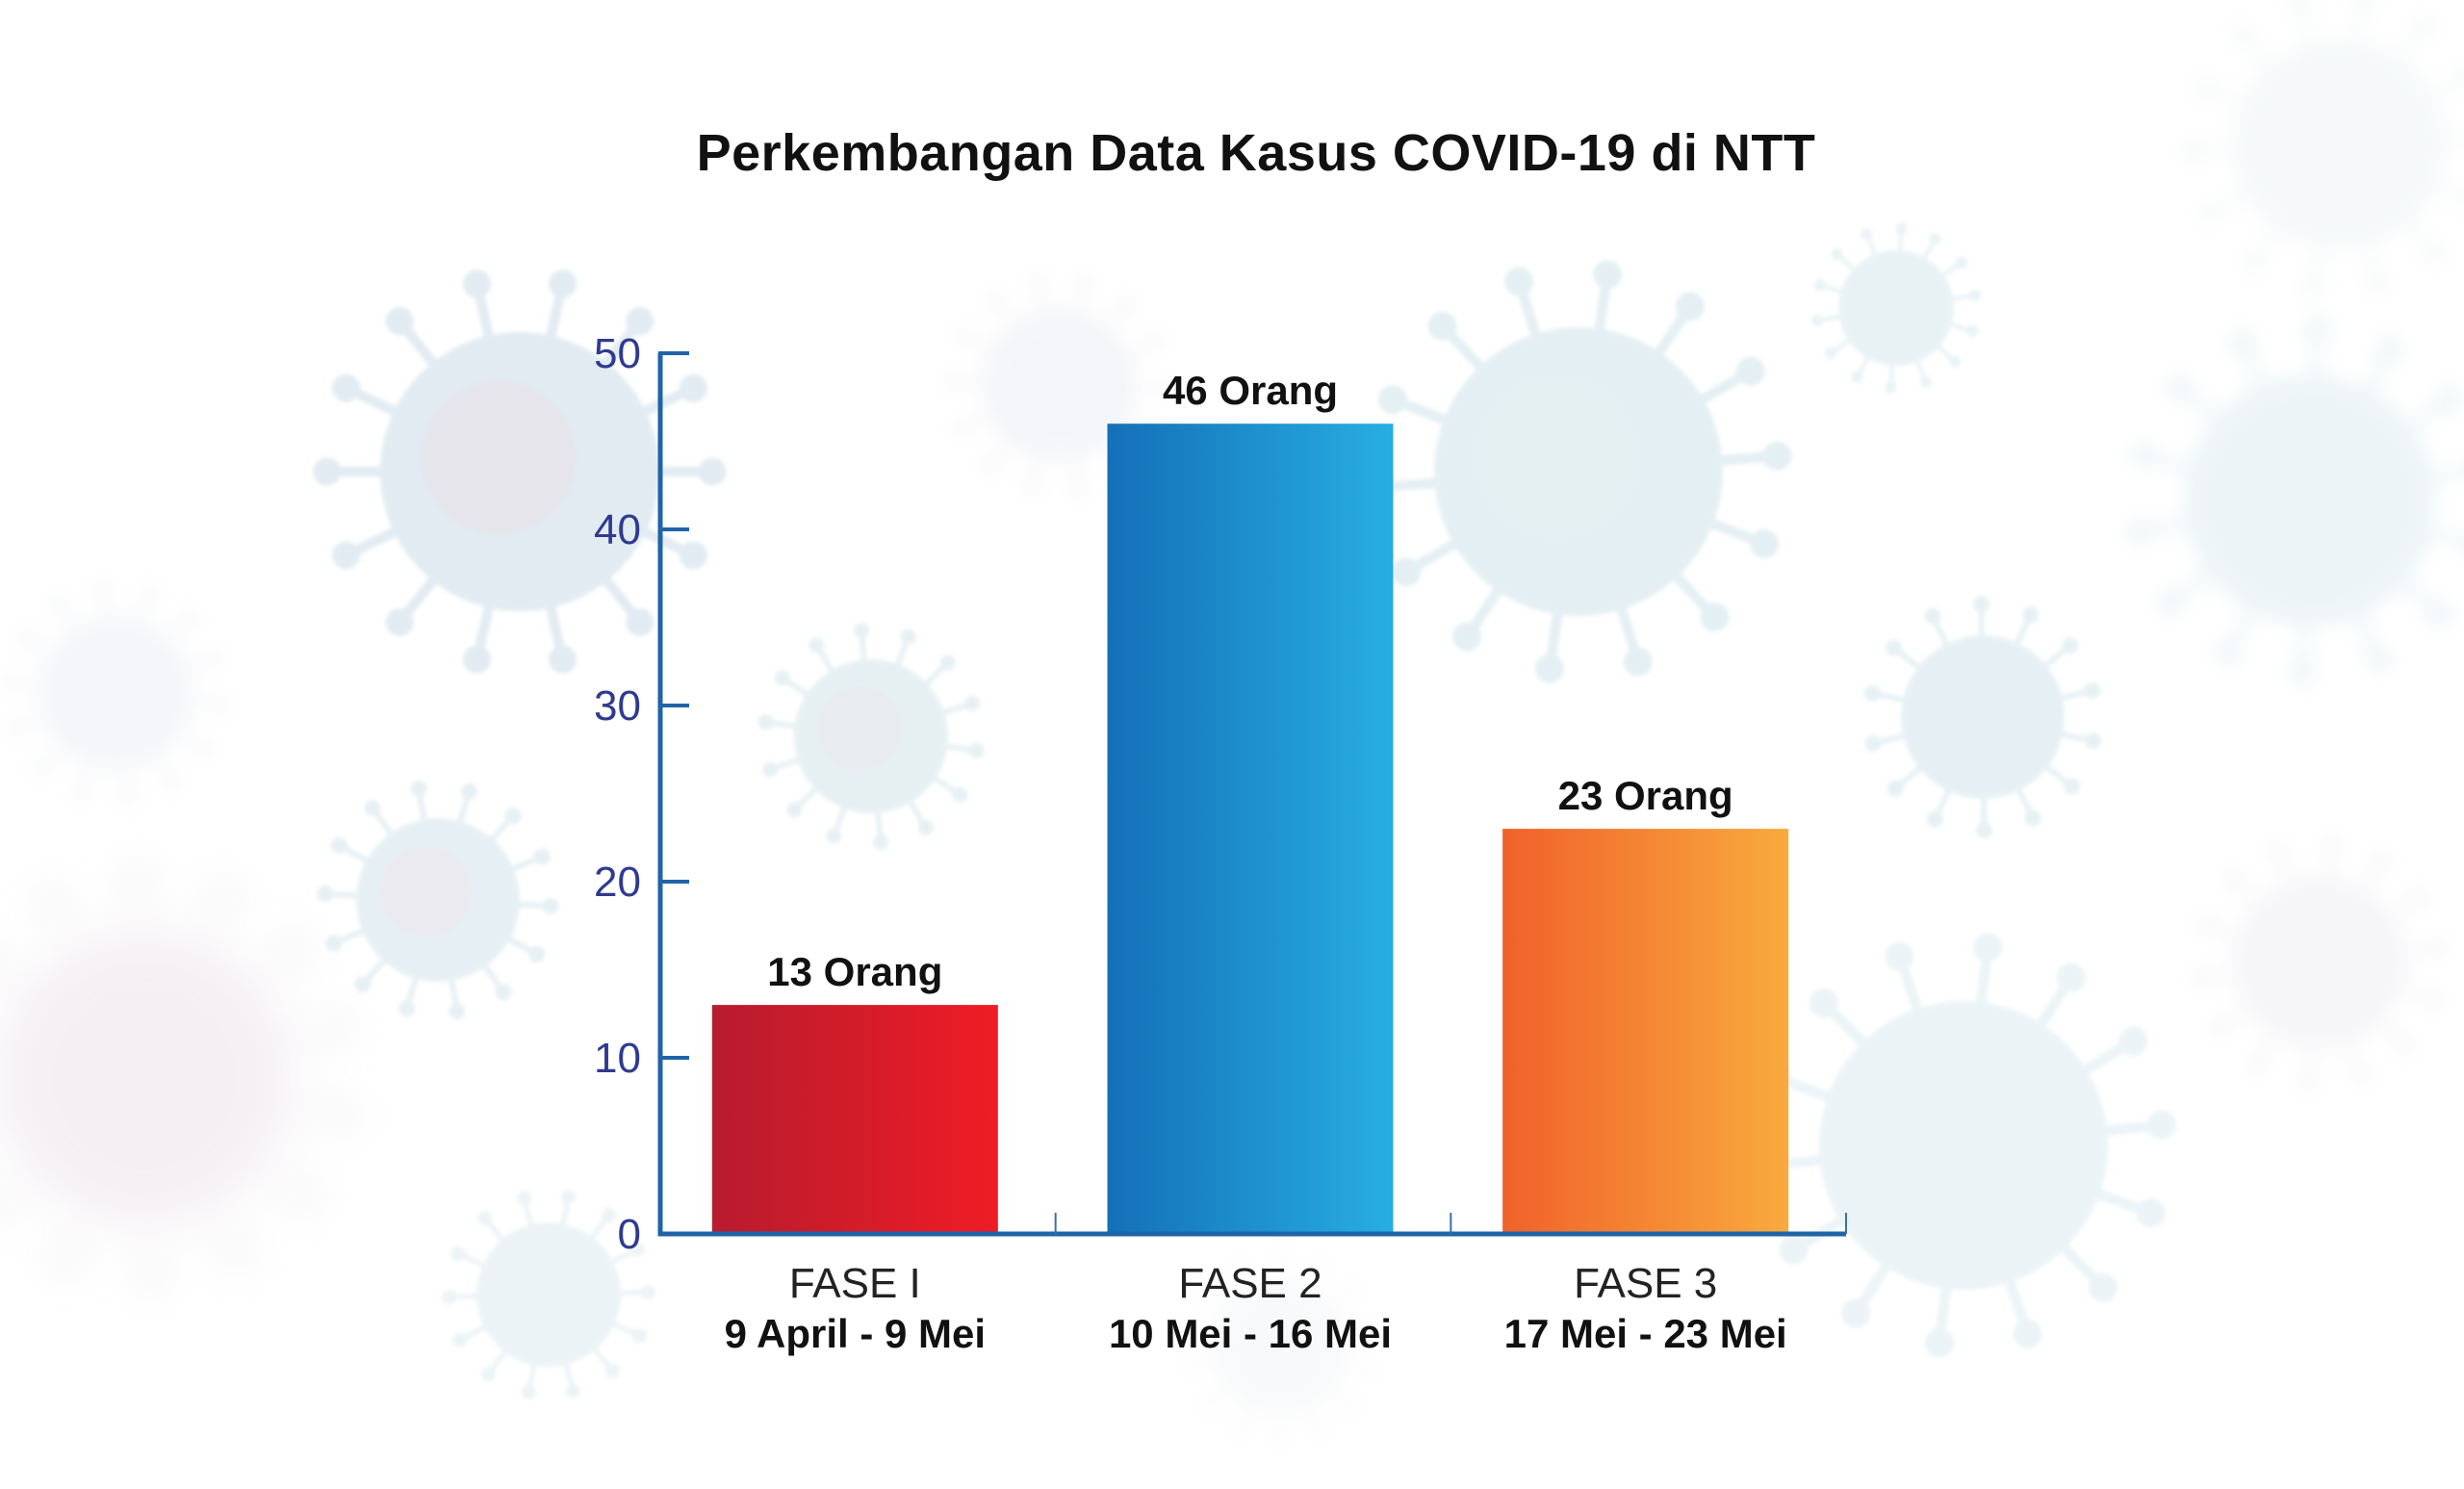 The height and width of the screenshot is (1489, 2464). What do you see at coordinates (1645, 1284) in the screenshot?
I see `x-tick-label-3: FASE 3` at bounding box center [1645, 1284].